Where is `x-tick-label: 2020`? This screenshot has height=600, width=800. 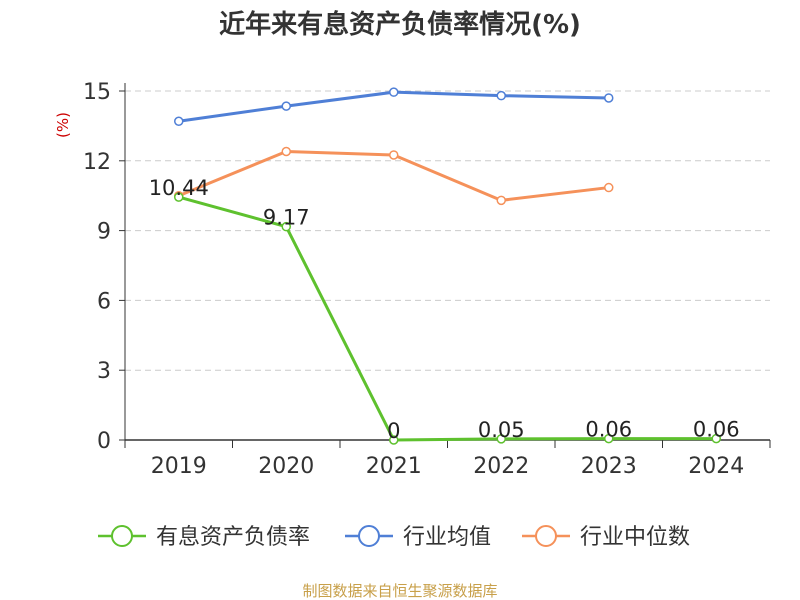 x-tick-label: 2020 is located at coordinates (286, 466).